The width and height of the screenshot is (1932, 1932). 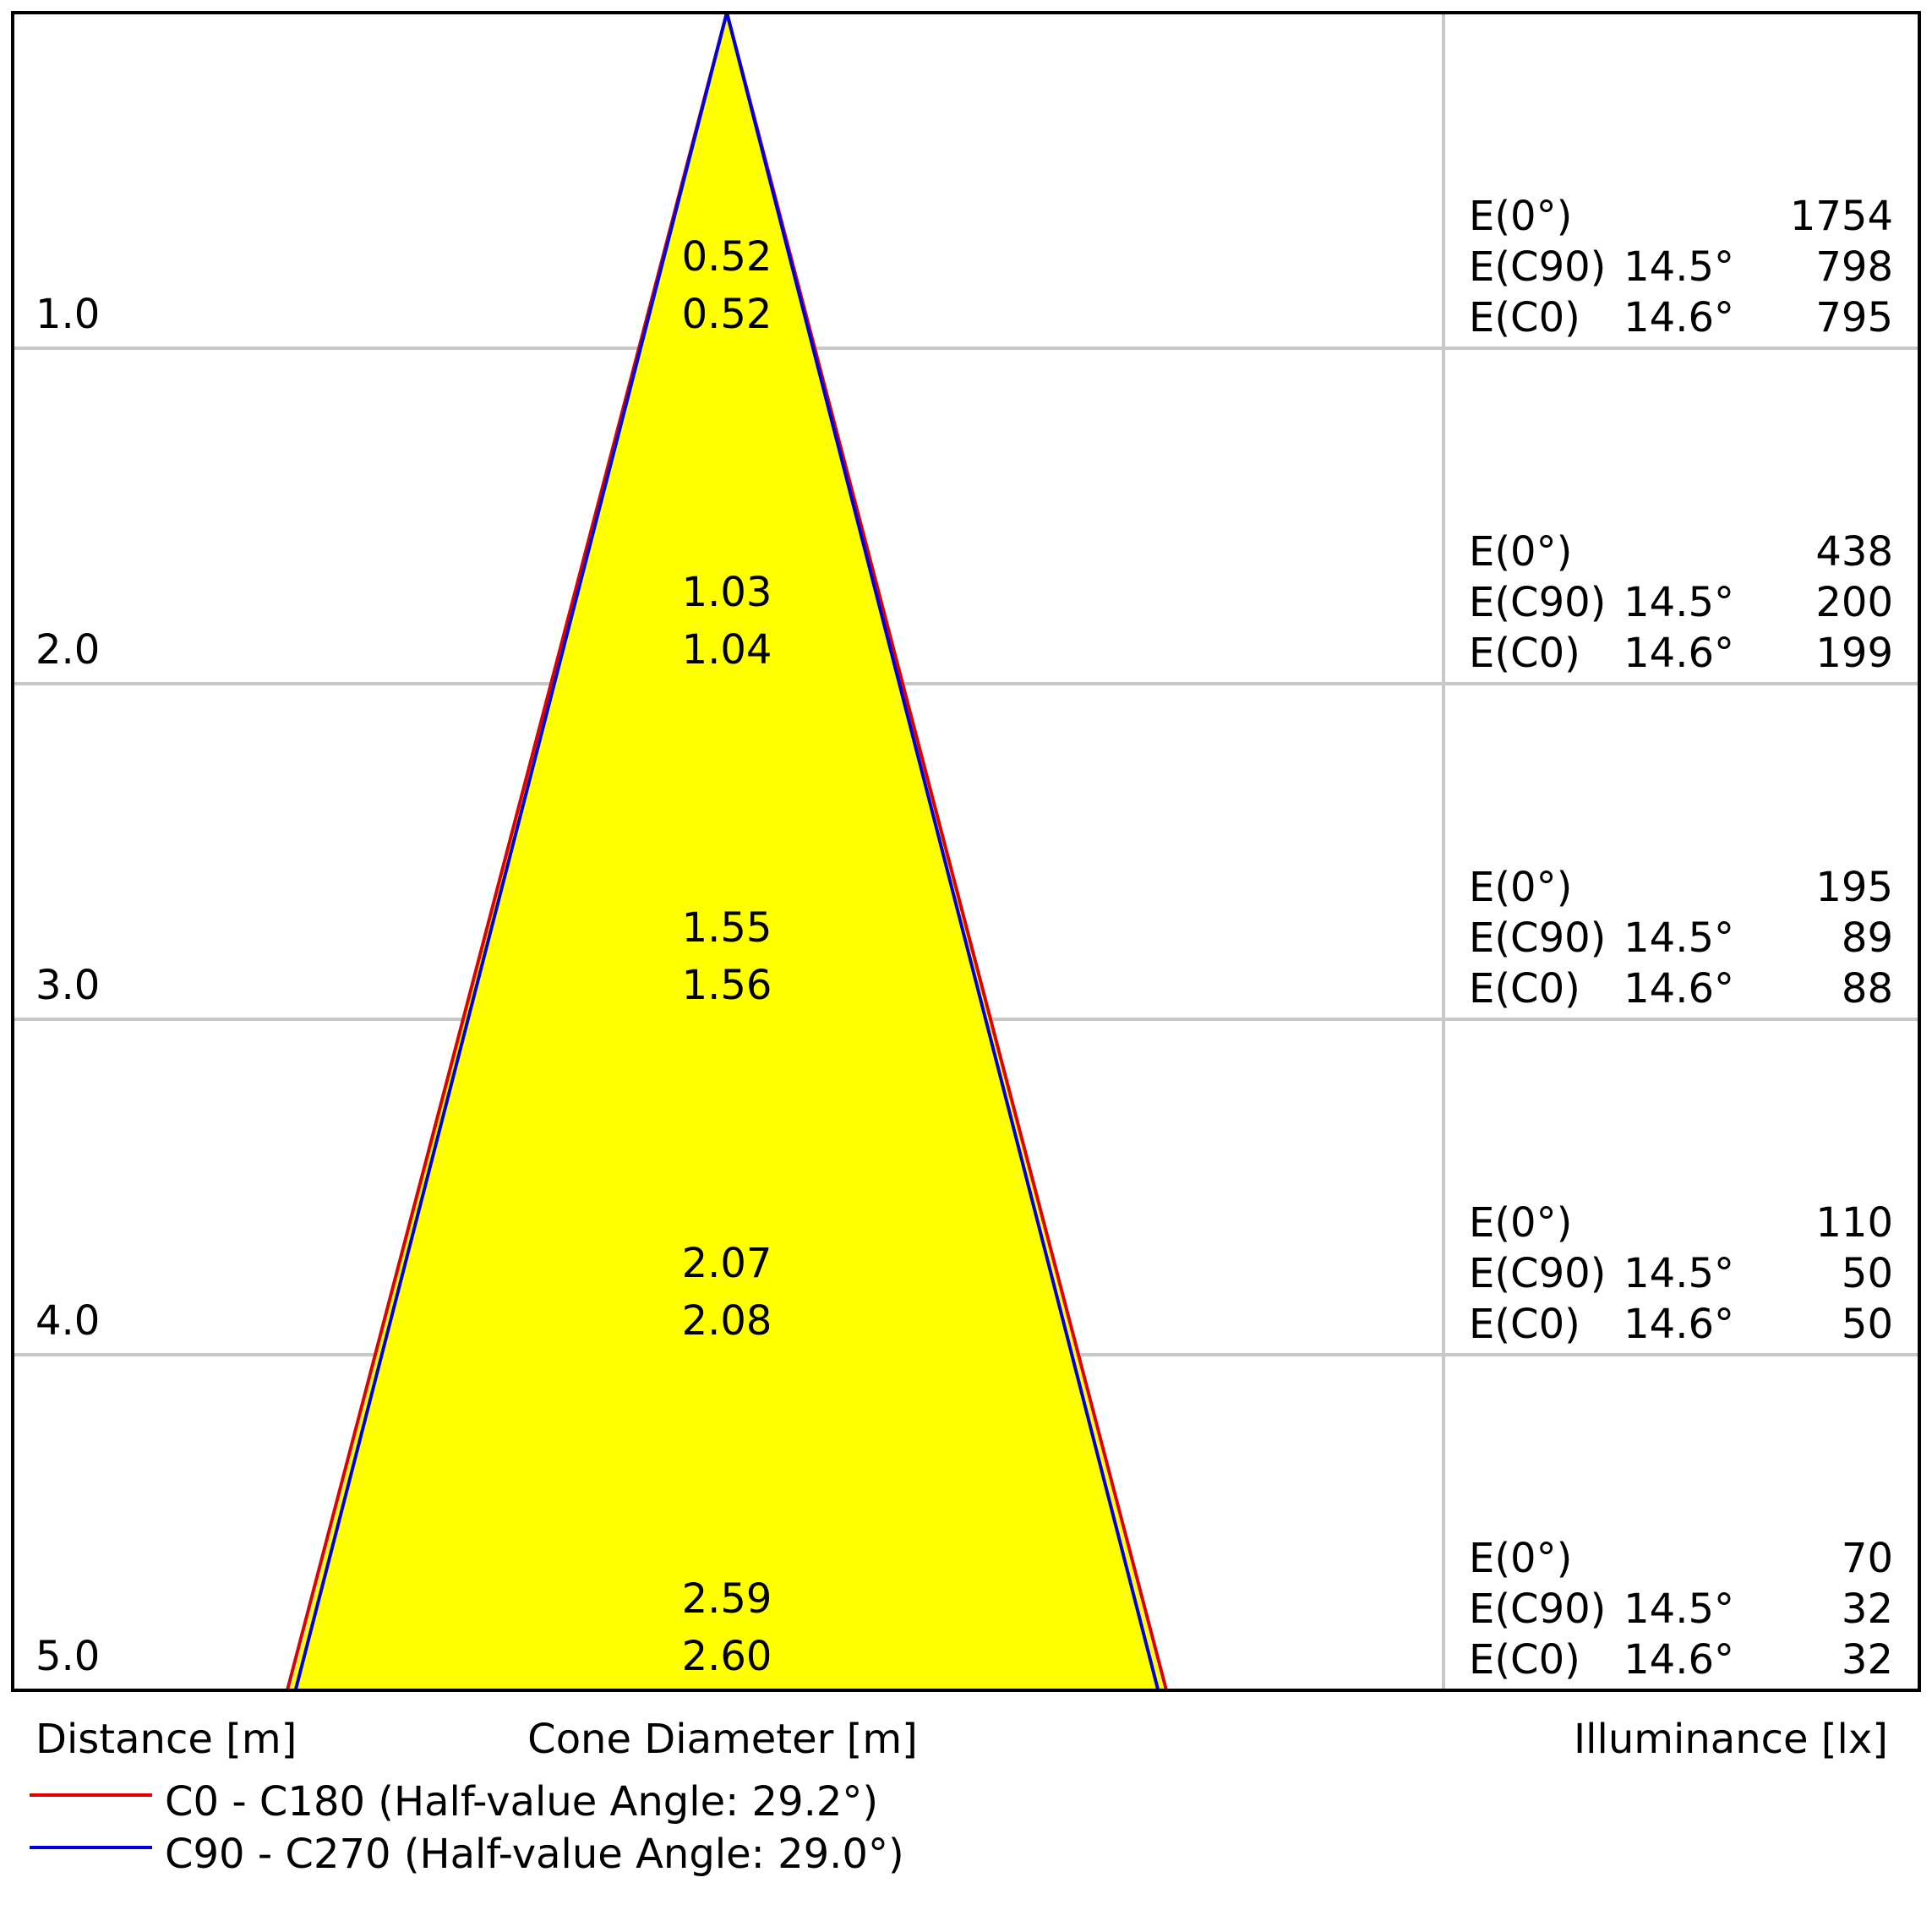 What do you see at coordinates (722, 1739) in the screenshot?
I see `cone-diameter-axis-label: Cone Diameter [m]` at bounding box center [722, 1739].